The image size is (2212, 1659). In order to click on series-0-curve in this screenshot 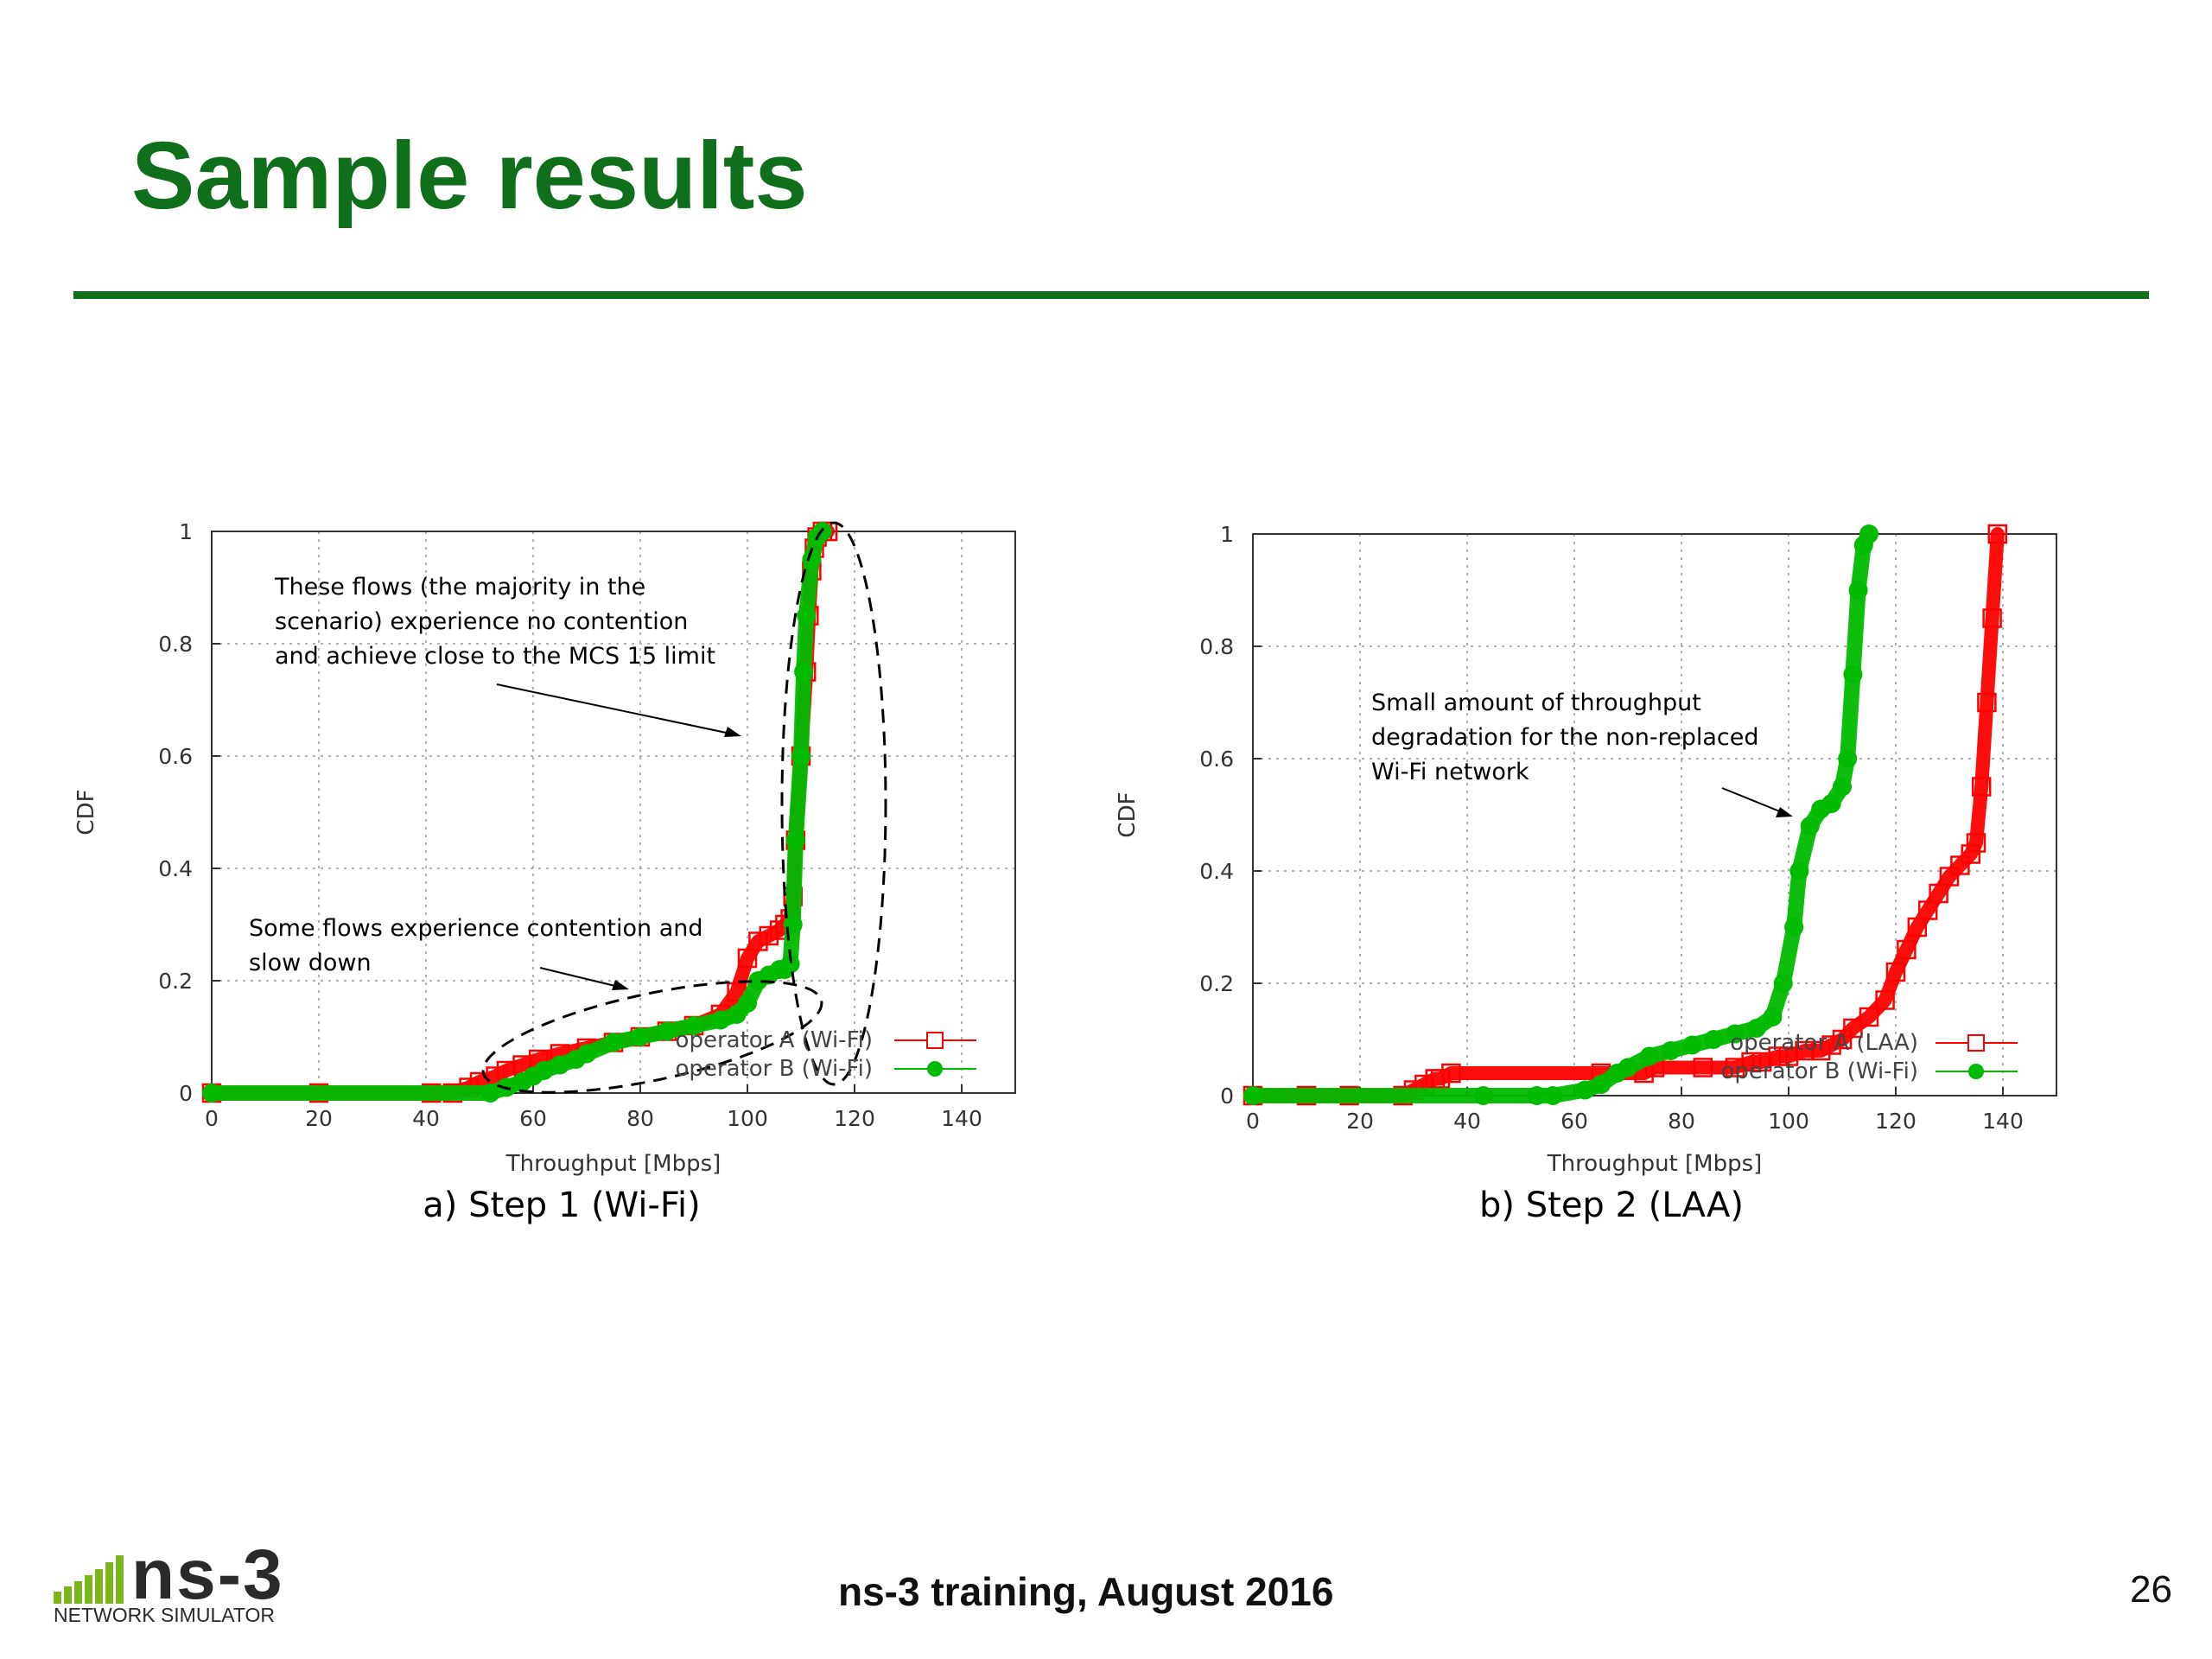, I will do `click(1625, 815)`.